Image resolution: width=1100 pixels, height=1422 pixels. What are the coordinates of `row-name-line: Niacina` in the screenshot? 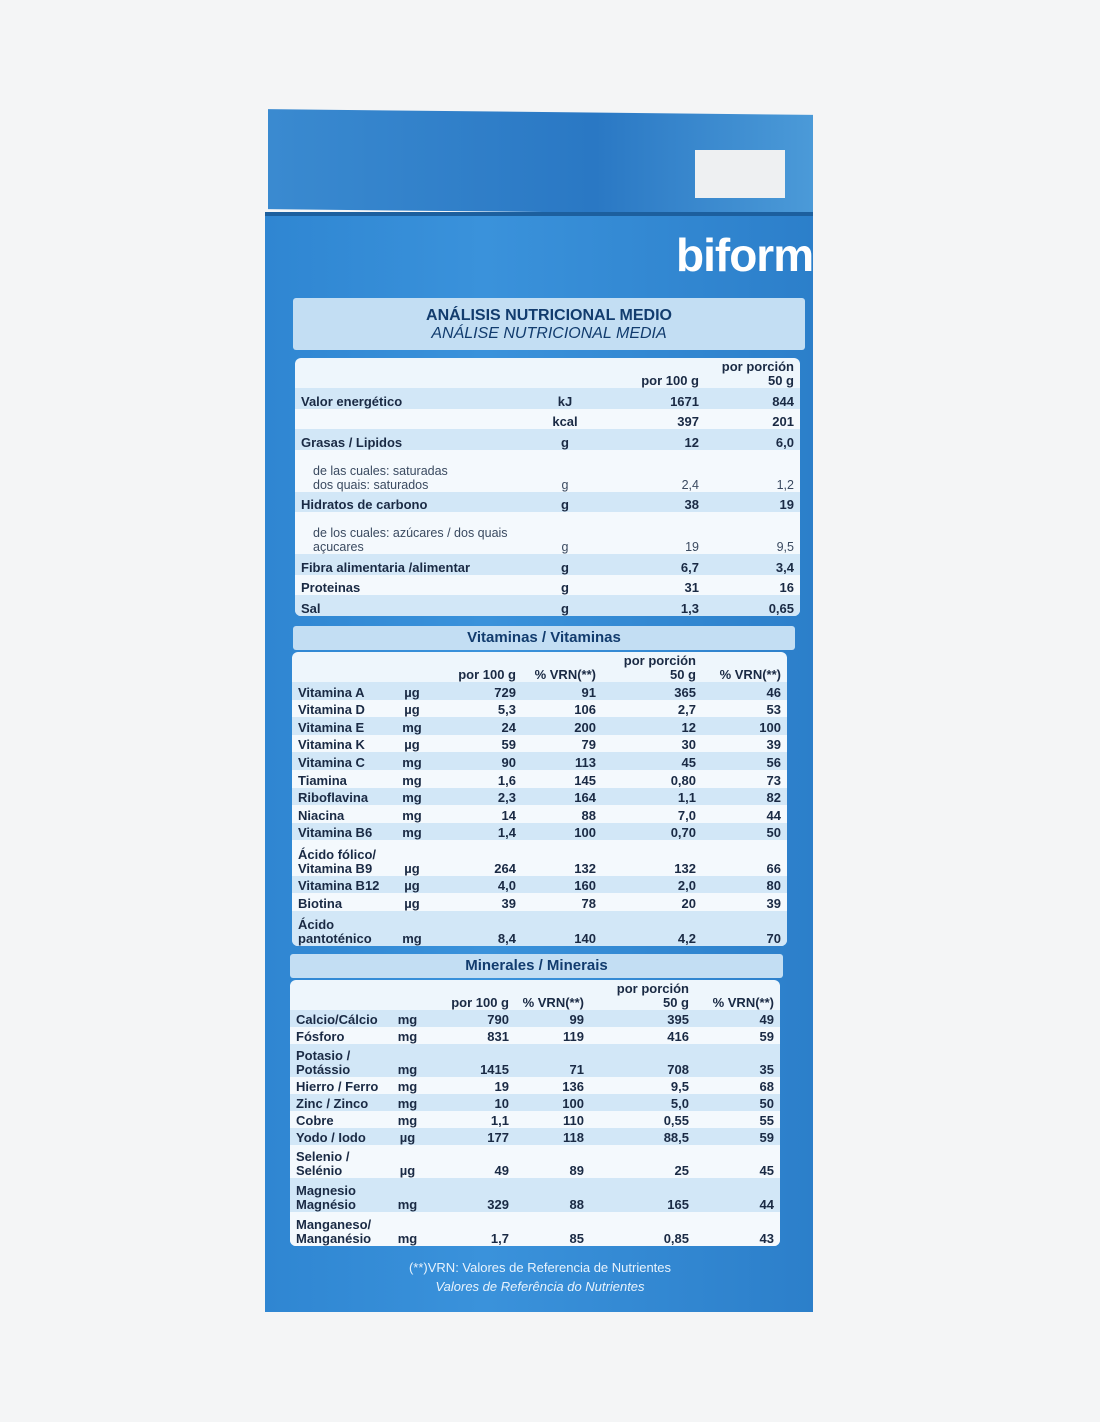 It's located at (321, 815).